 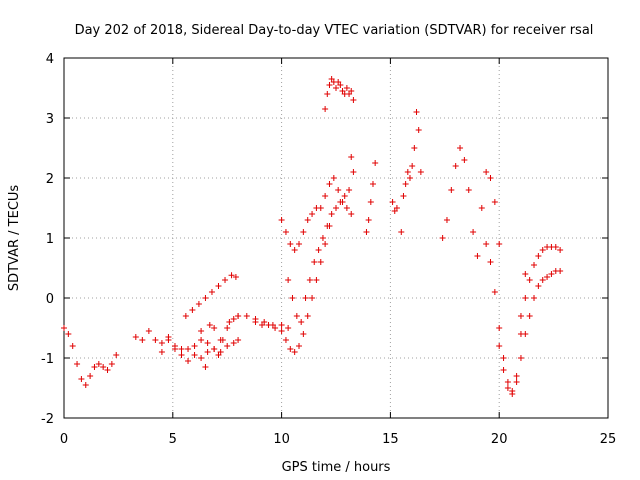 What do you see at coordinates (390, 439) in the screenshot?
I see `x-tick-label: 15` at bounding box center [390, 439].